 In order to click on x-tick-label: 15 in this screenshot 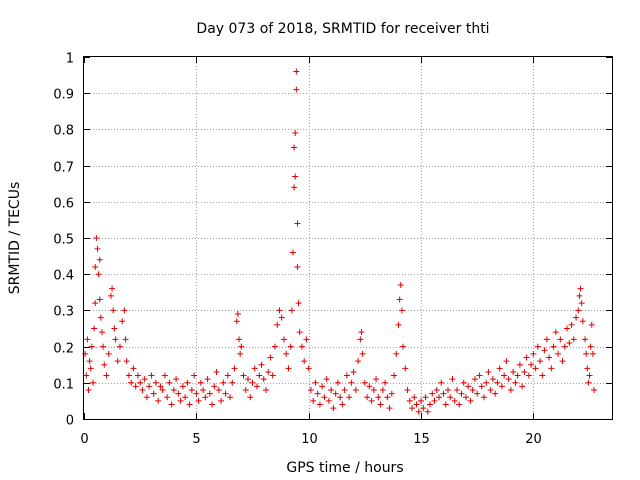, I will do `click(421, 439)`.